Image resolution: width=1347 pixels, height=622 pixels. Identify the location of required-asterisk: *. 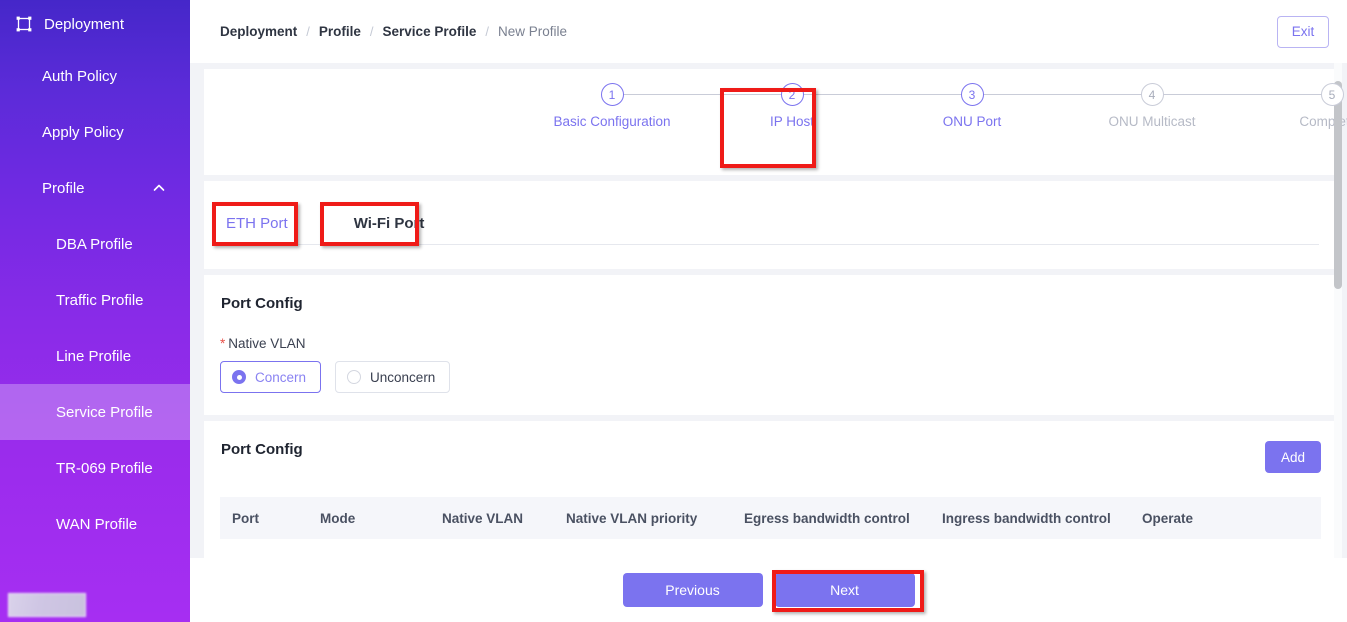
(223, 343).